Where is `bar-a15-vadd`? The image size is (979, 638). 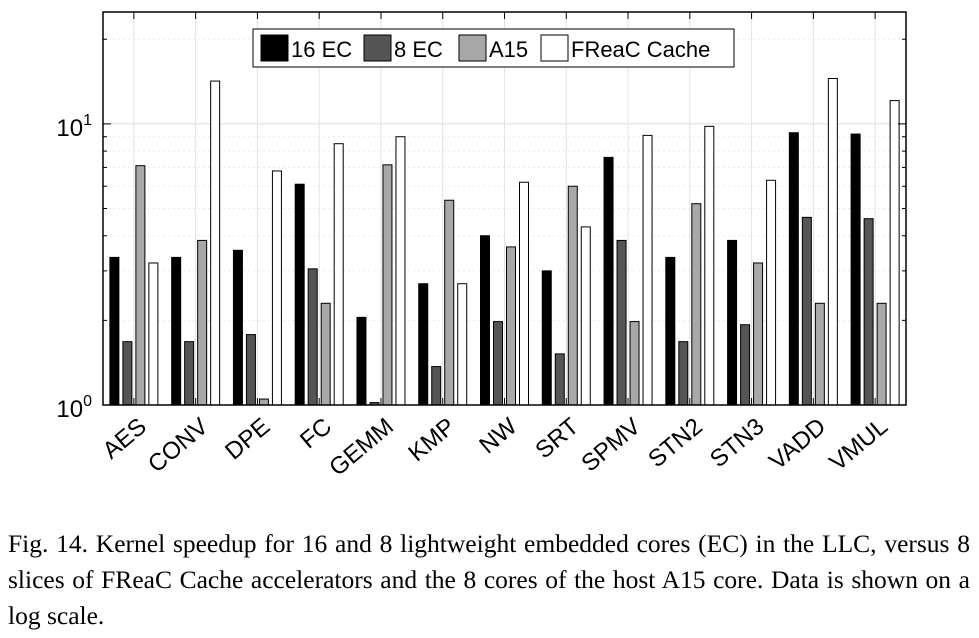 bar-a15-vadd is located at coordinates (819, 354).